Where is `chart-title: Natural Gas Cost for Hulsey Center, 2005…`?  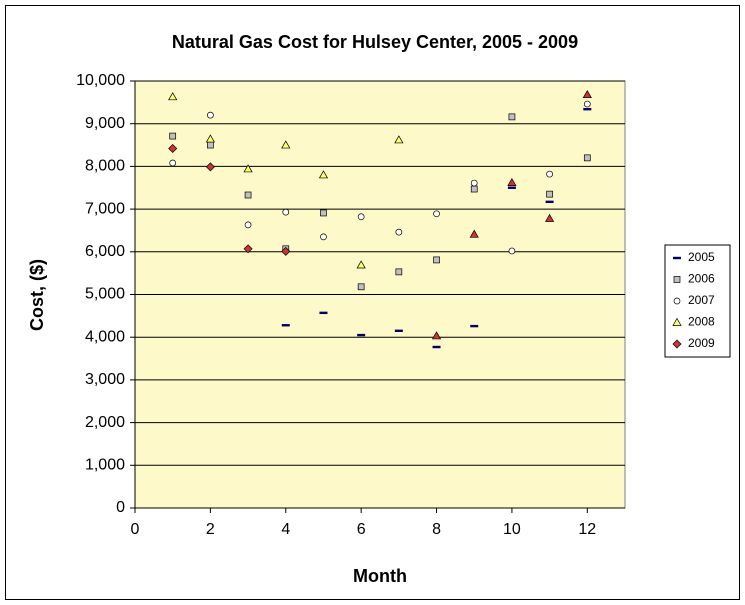 chart-title: Natural Gas Cost for Hulsey Center, 2005… is located at coordinates (375, 42).